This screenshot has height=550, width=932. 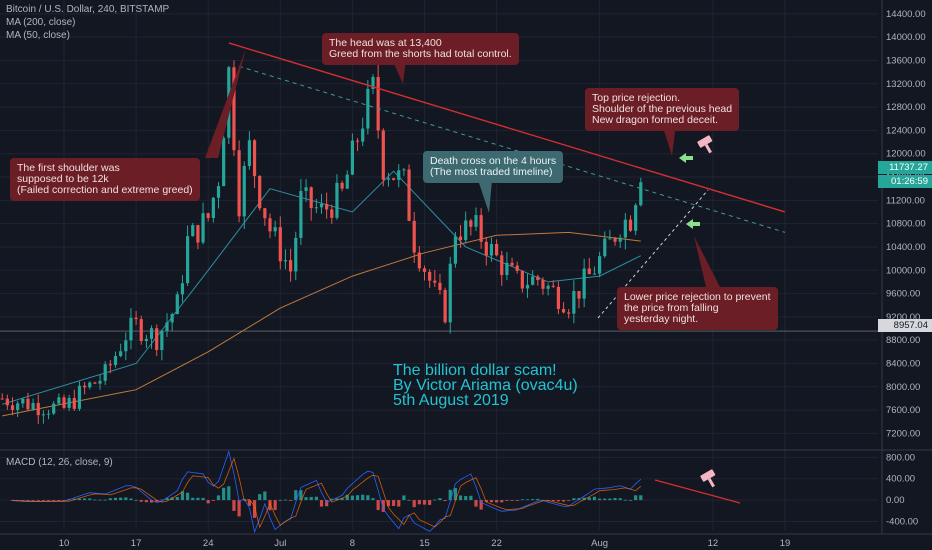 What do you see at coordinates (88, 9) in the screenshot?
I see `symbol-title: Bitcoin / U.S. Dollar, 240, BITSTAMP` at bounding box center [88, 9].